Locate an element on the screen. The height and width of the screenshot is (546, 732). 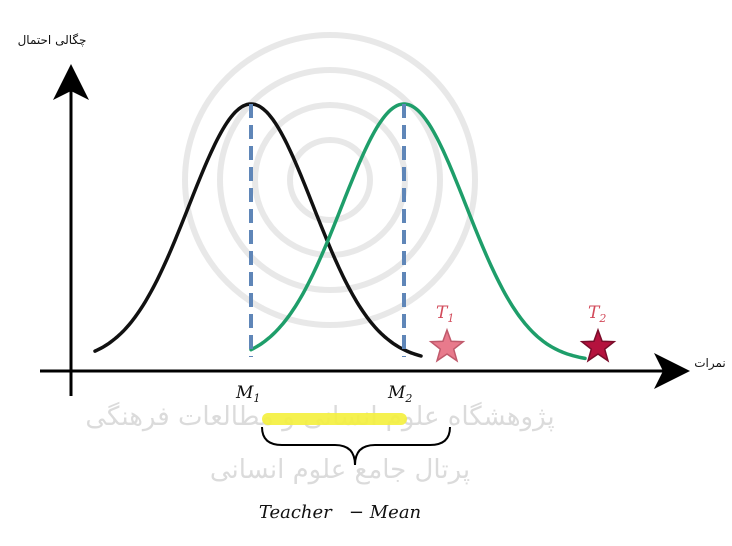
y-axis-label: چگالی احتمال is located at coordinates (52, 40).